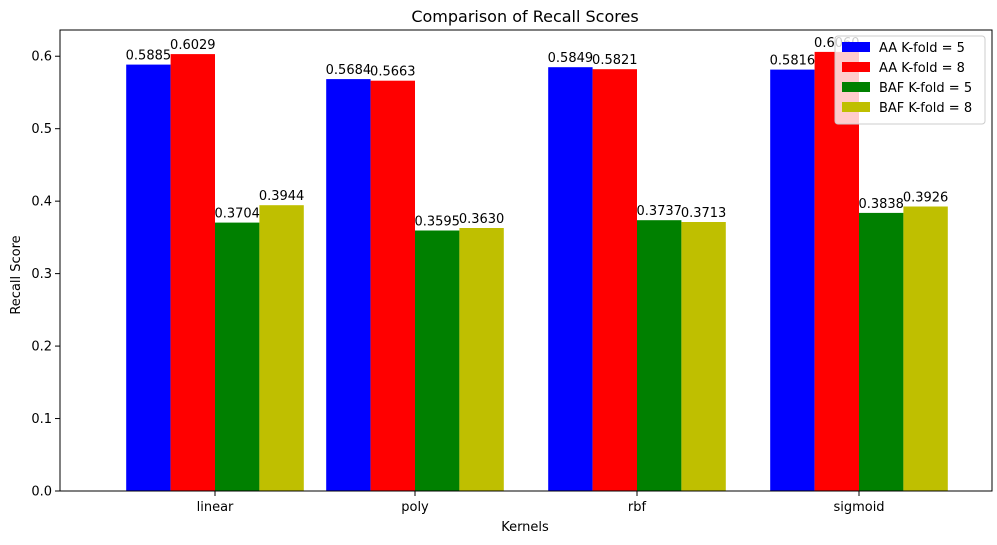 The width and height of the screenshot is (997, 545). I want to click on y-tick-label-0.6: 0.6, so click(41, 57).